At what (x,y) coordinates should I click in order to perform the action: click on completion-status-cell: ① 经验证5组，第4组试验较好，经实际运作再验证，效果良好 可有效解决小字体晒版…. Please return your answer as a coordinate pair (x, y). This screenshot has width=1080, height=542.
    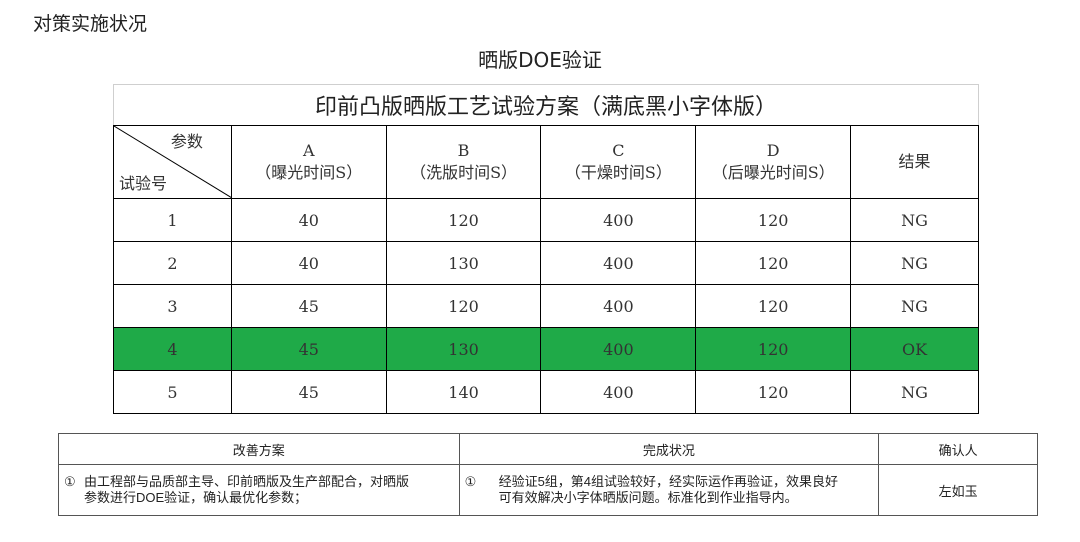
    Looking at the image, I should click on (669, 490).